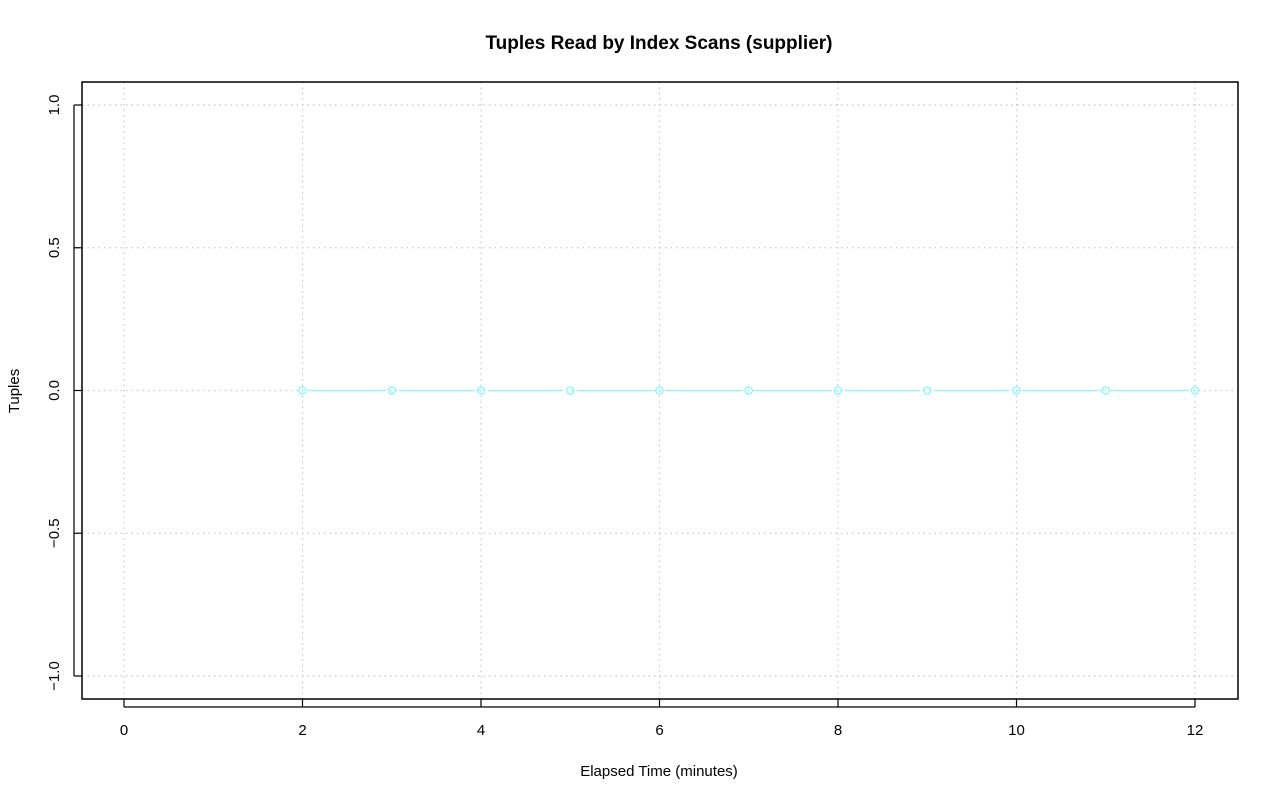 This screenshot has height=801, width=1280. I want to click on y-tick-label: 0.0, so click(54, 390).